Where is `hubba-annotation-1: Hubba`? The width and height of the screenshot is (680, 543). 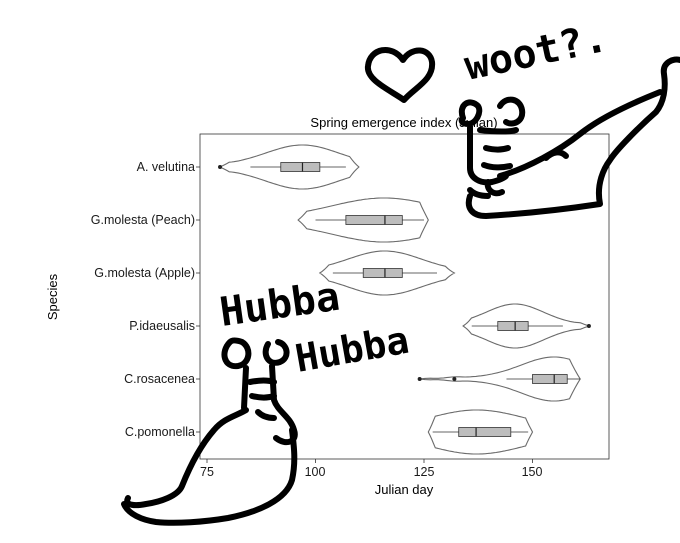
hubba-annotation-1: Hubba is located at coordinates (280, 305).